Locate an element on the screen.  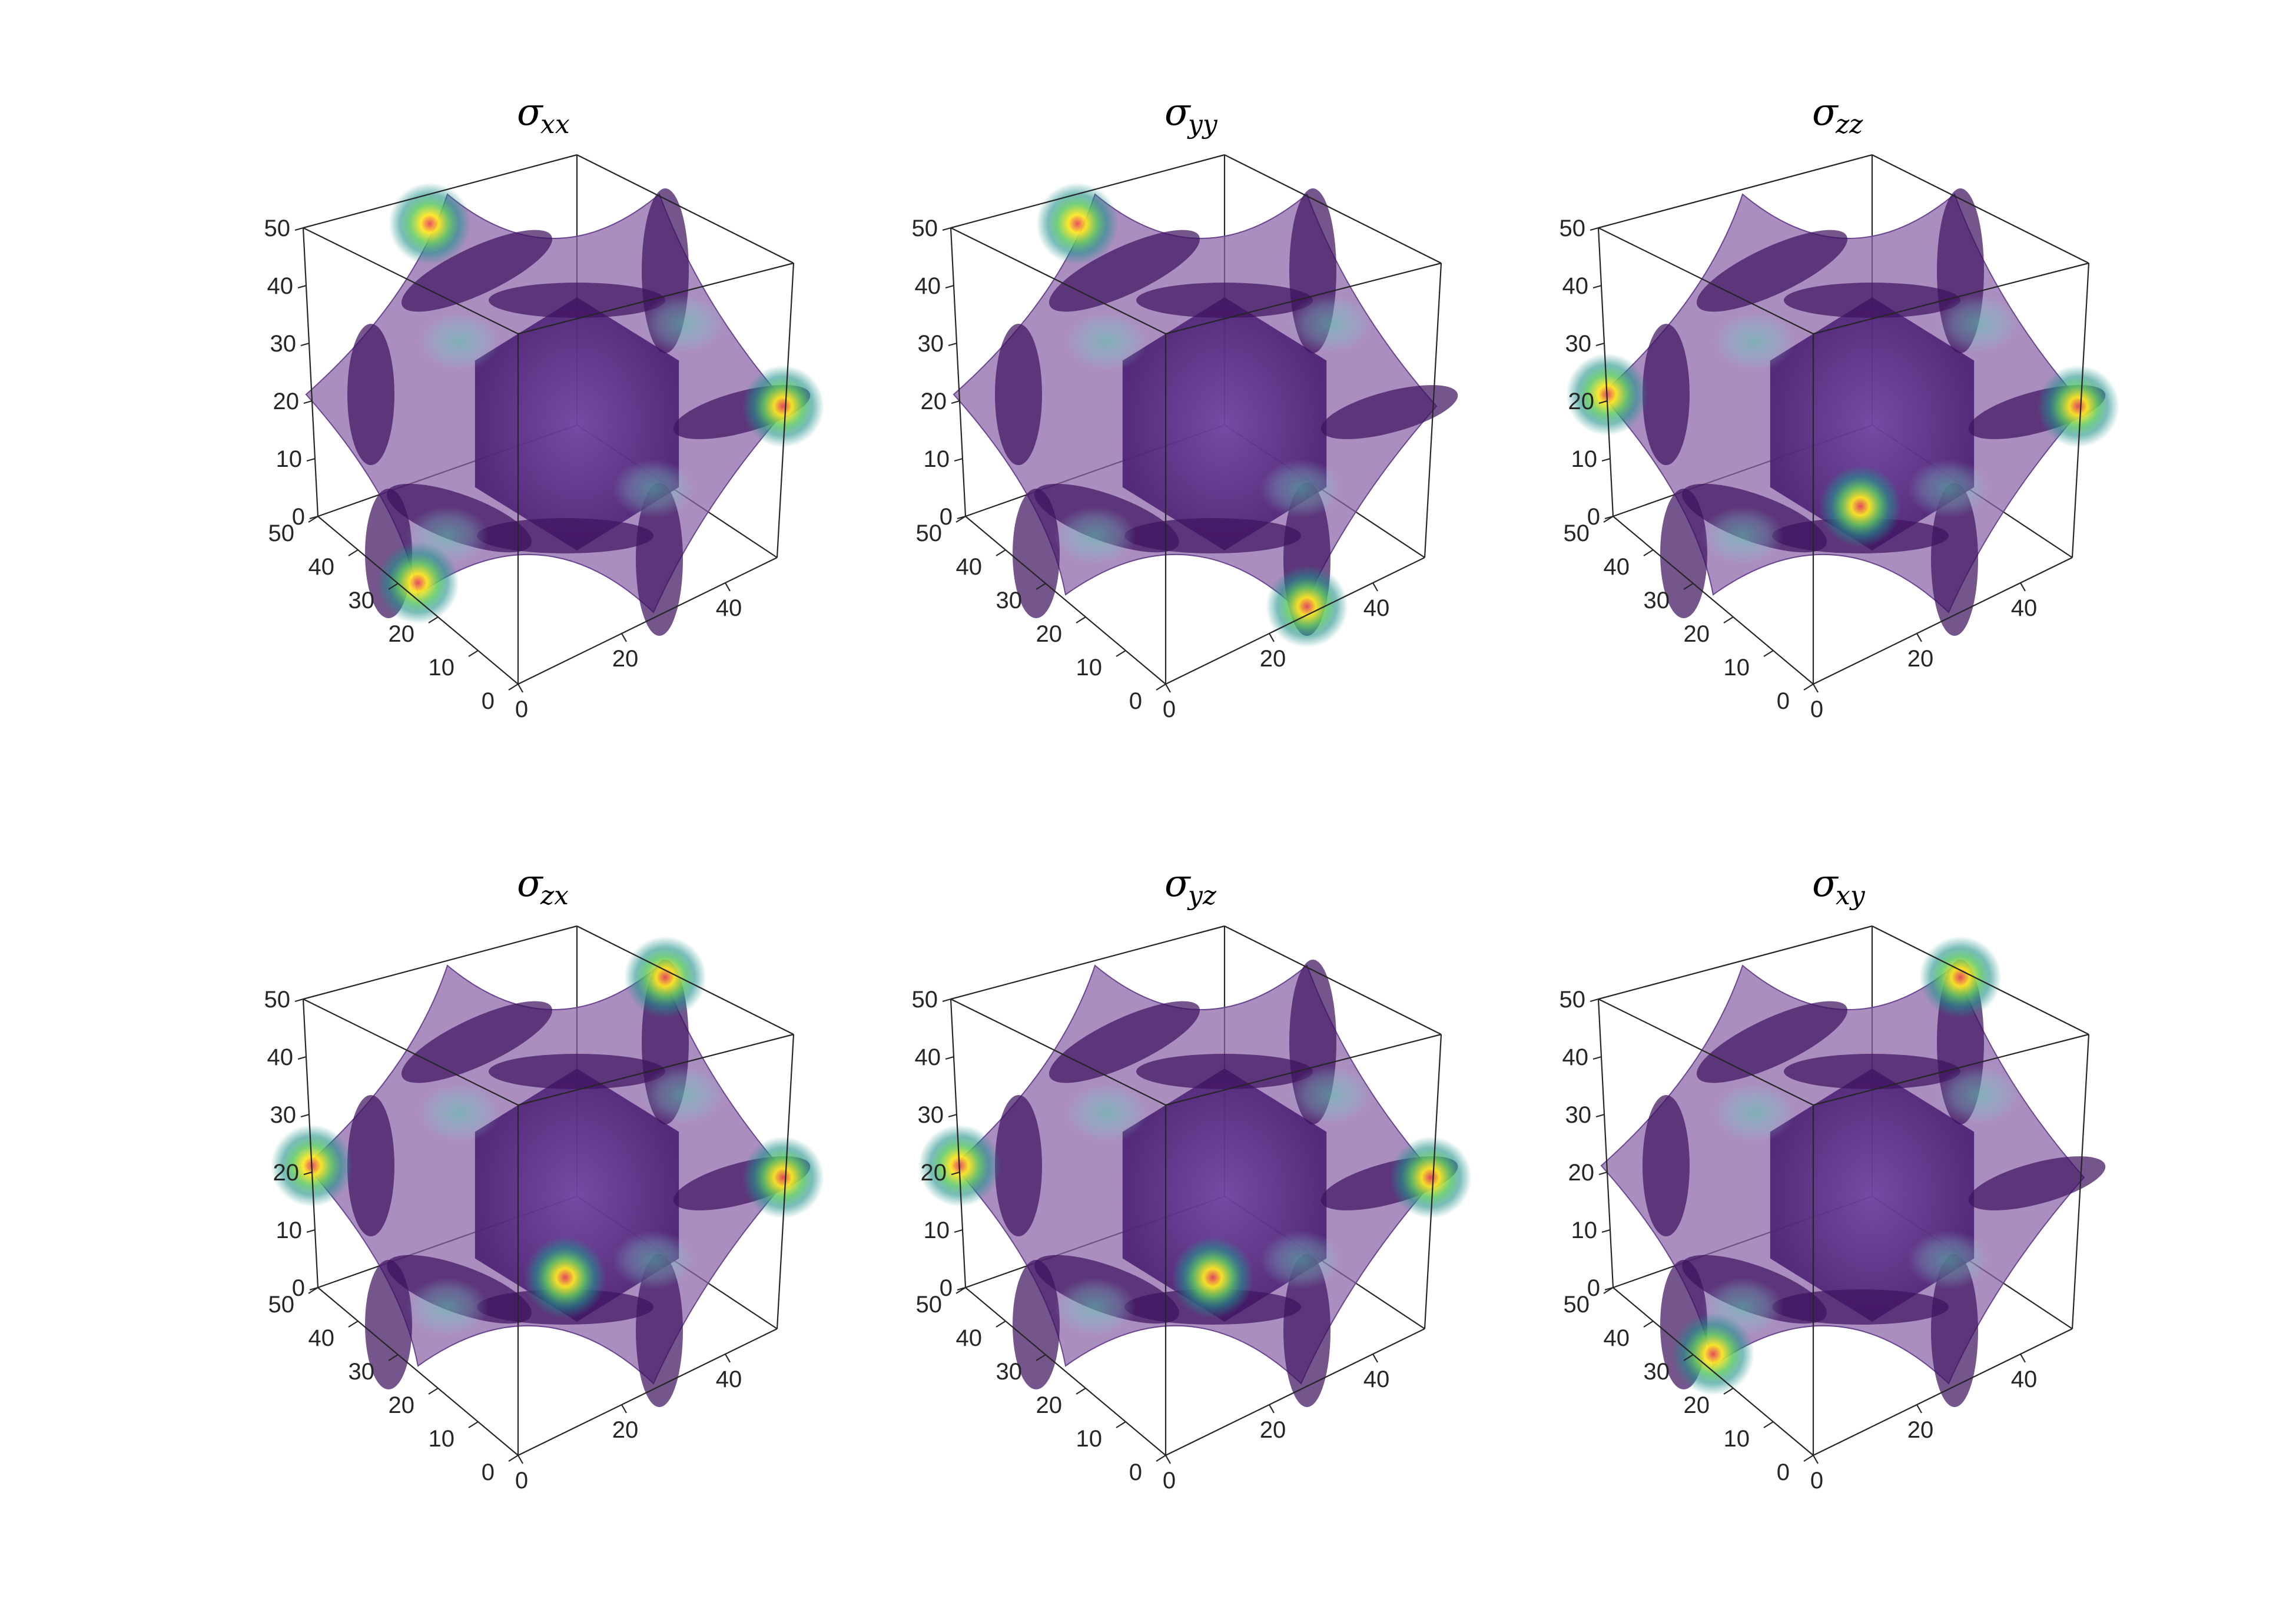
y-tick-label: 40 is located at coordinates (1376, 608).